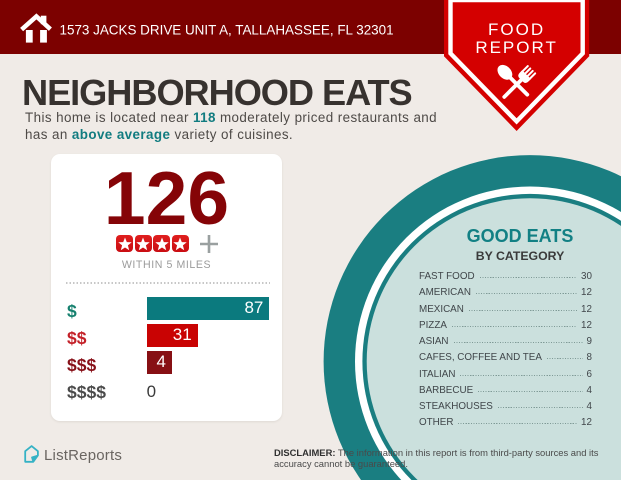 Image resolution: width=621 pixels, height=480 pixels. I want to click on svg-text: REPORT, so click(517, 47).